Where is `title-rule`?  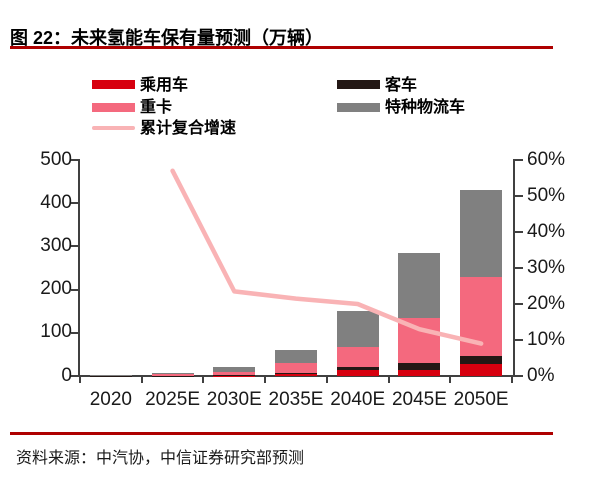 title-rule is located at coordinates (281, 47).